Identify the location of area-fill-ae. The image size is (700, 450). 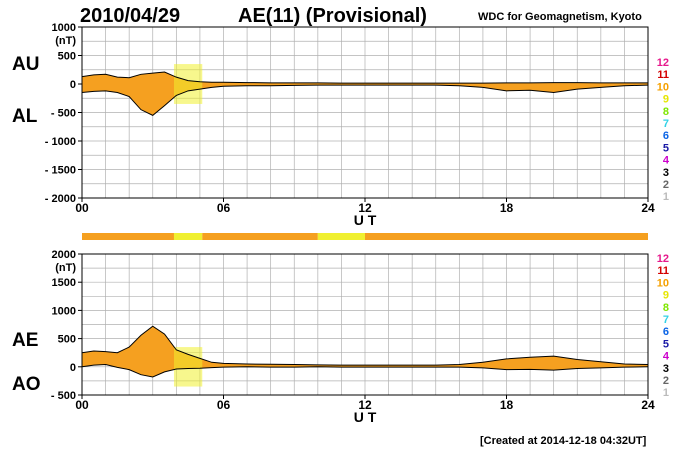
(365, 351).